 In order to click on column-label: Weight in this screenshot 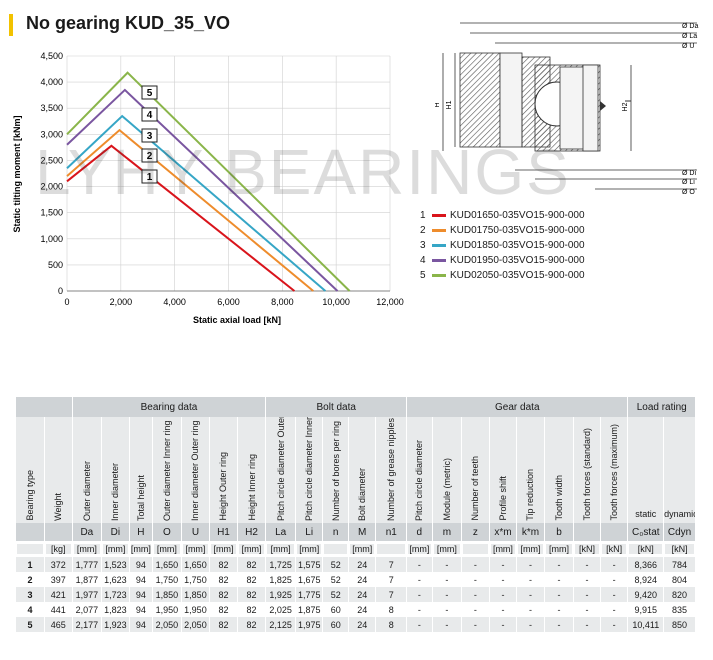, I will do `click(58, 470)`.